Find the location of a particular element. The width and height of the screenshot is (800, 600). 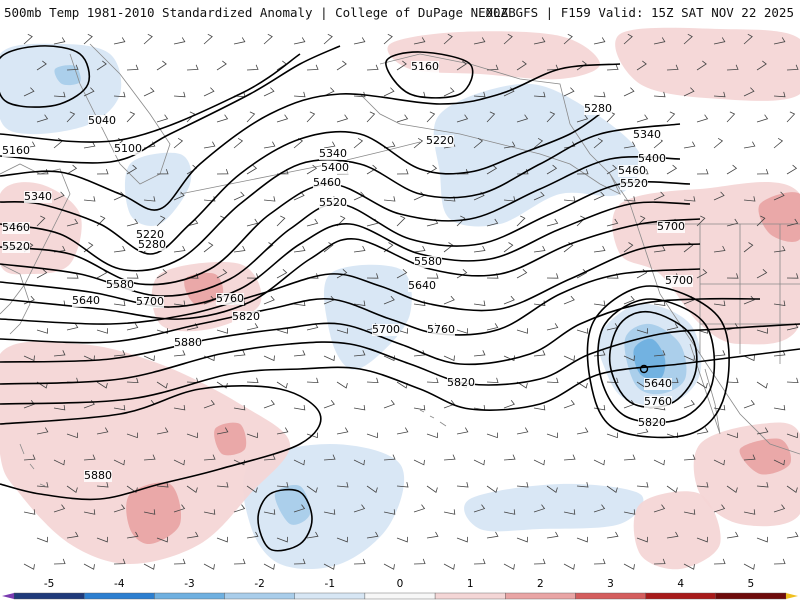

contour-label-5040: 5040 is located at coordinates (102, 120).